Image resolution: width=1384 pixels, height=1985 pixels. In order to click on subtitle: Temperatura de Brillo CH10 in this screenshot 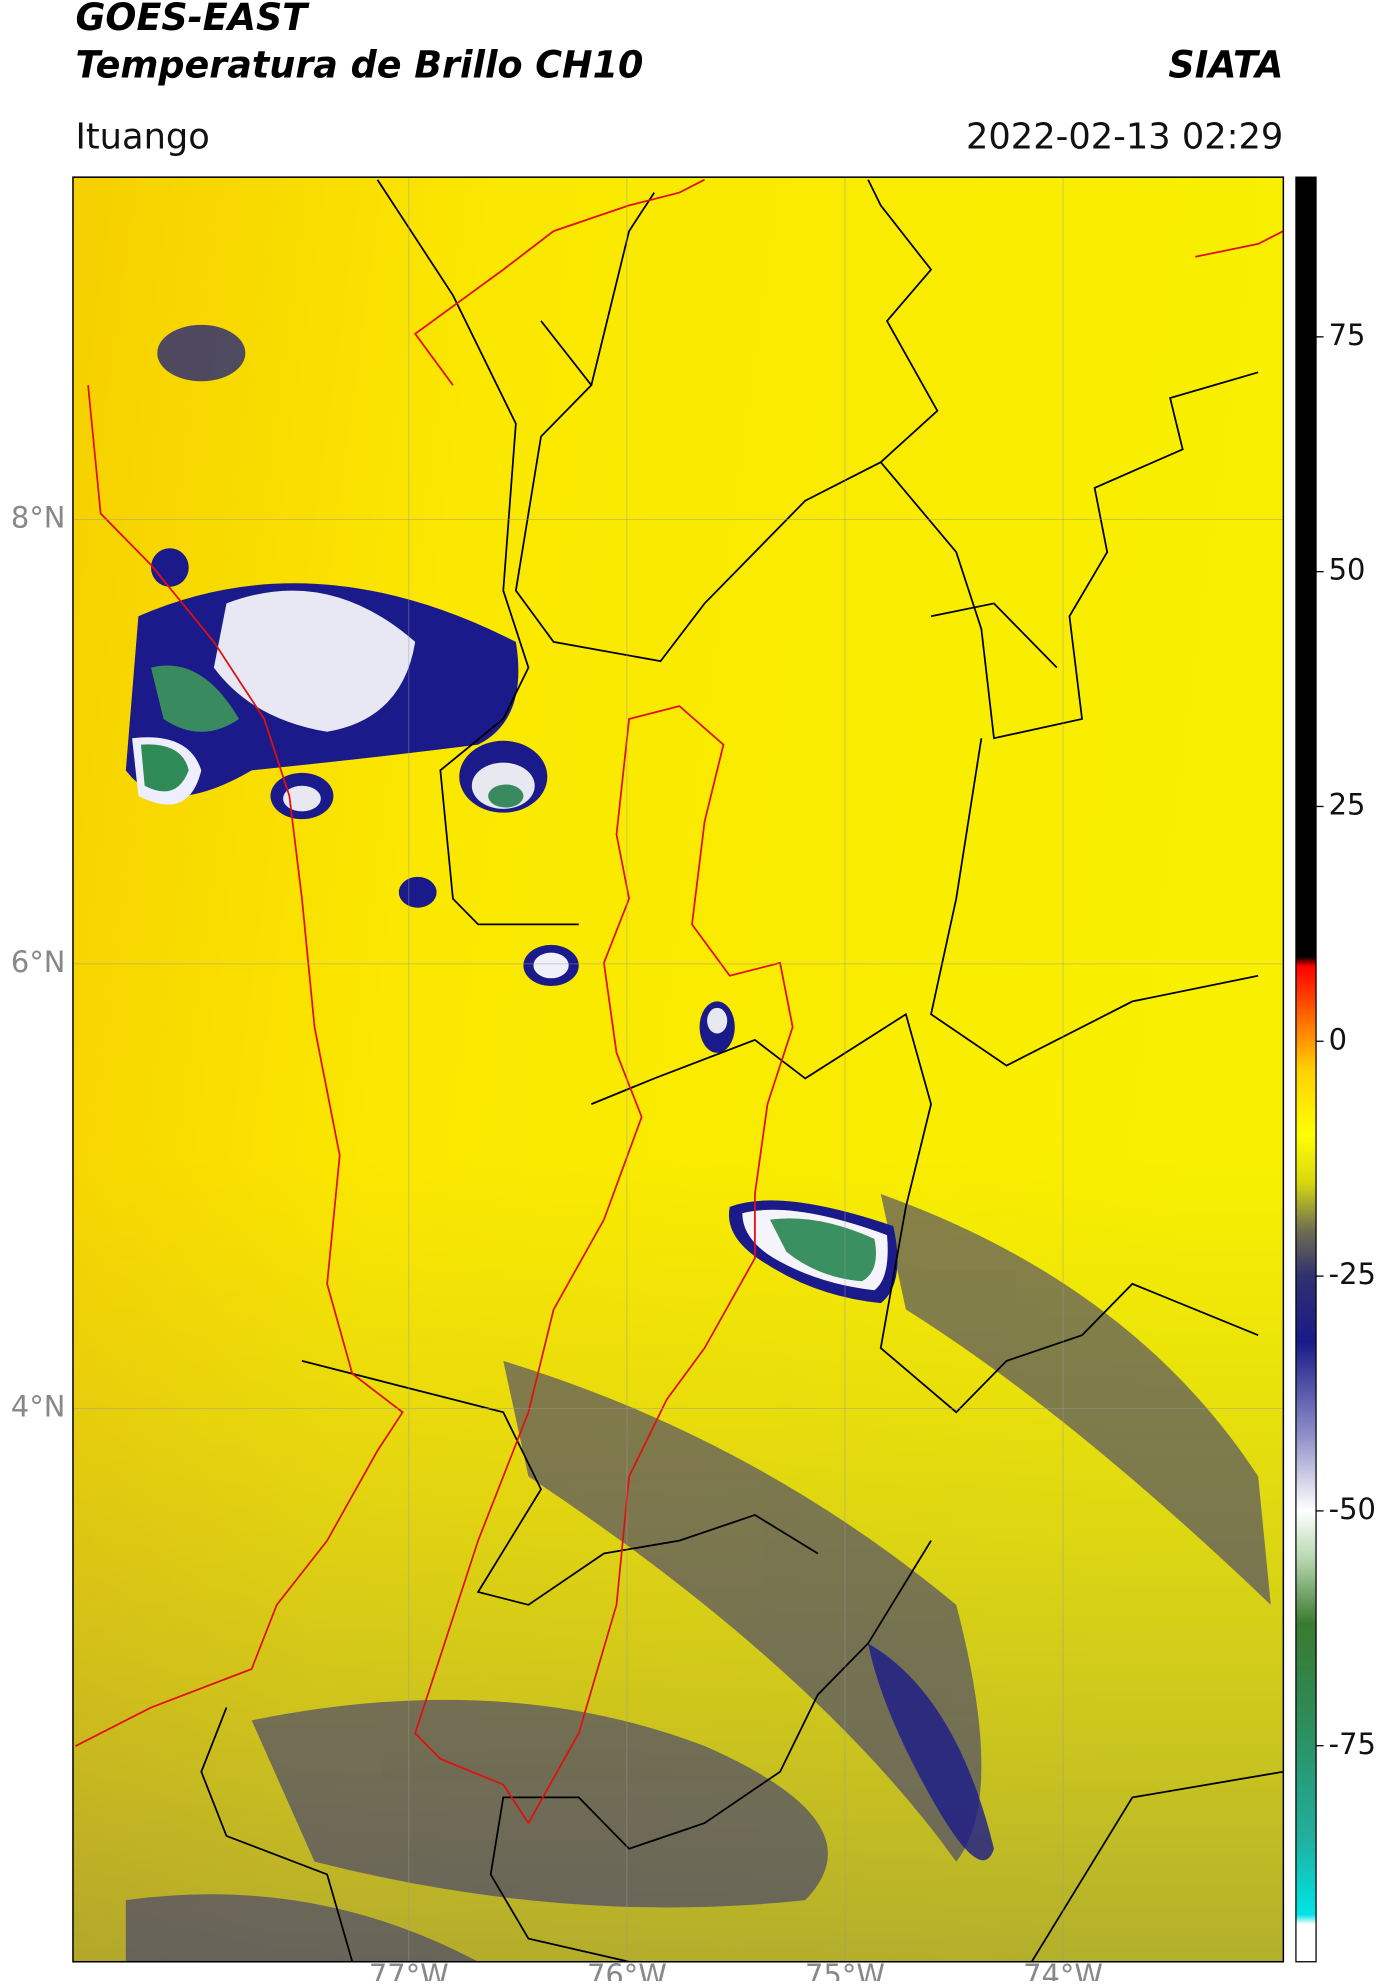, I will do `click(359, 64)`.